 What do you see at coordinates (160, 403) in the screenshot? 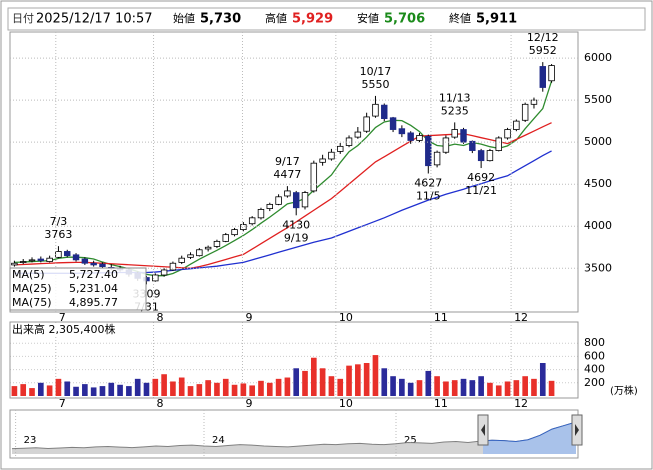
I see `x-tick-label: 8` at bounding box center [160, 403].